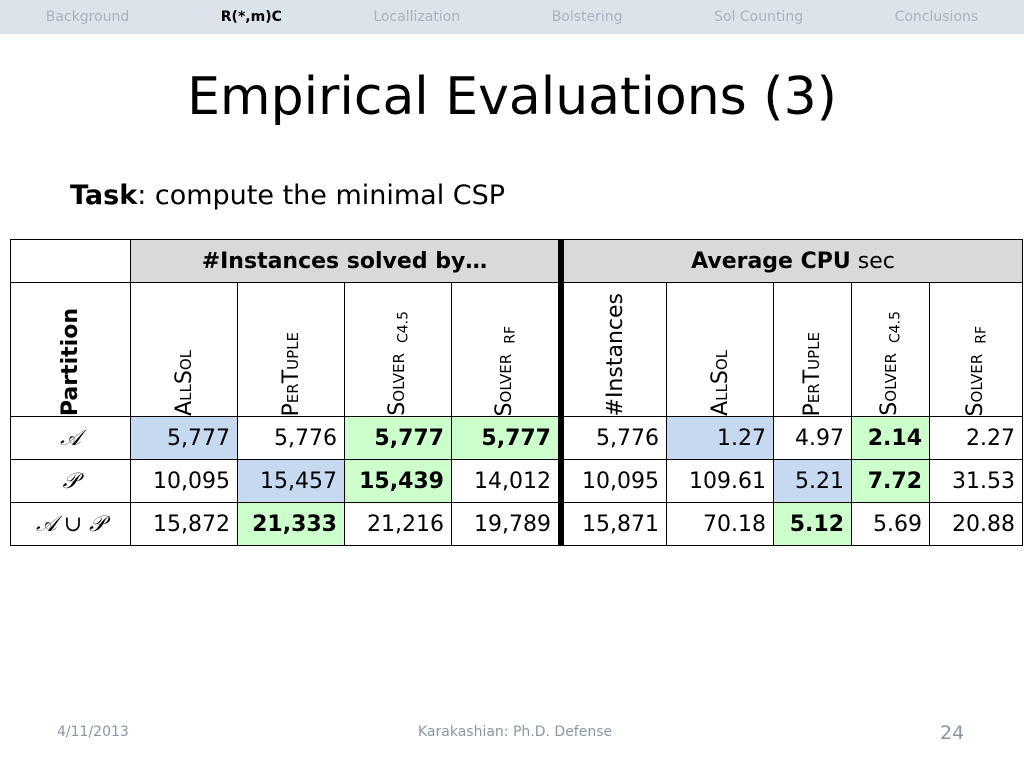 The image size is (1024, 768). I want to click on col-header-instances: #Instances, so click(612, 349).